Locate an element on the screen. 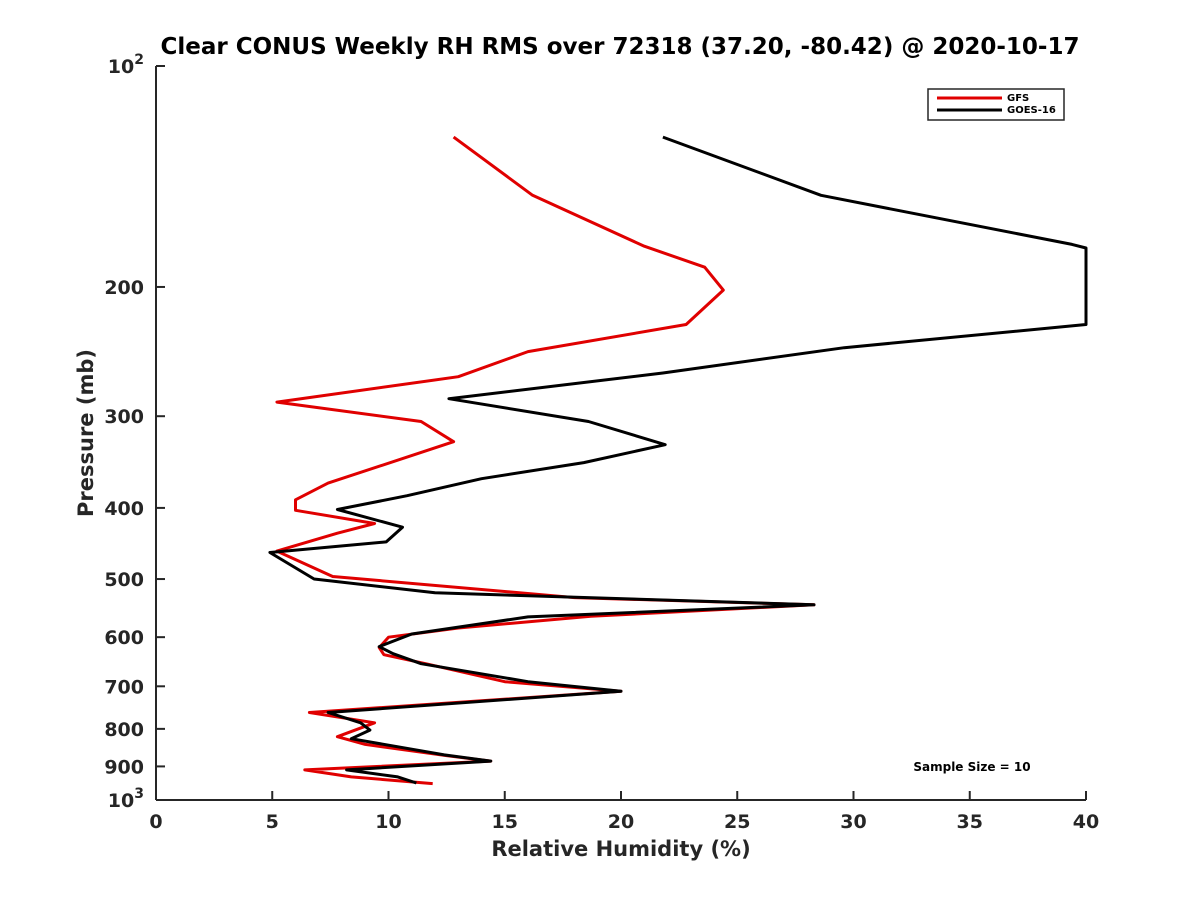  legend-box is located at coordinates (996, 104).